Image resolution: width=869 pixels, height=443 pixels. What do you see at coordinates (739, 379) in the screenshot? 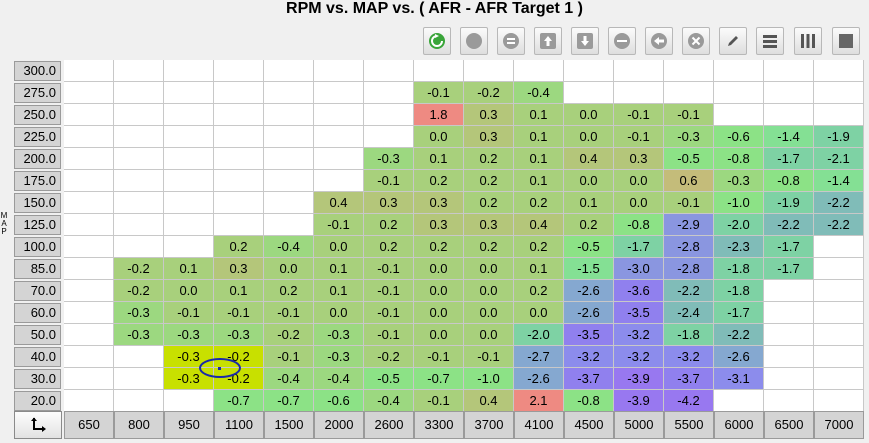
I see `table-cell: -3.1` at bounding box center [739, 379].